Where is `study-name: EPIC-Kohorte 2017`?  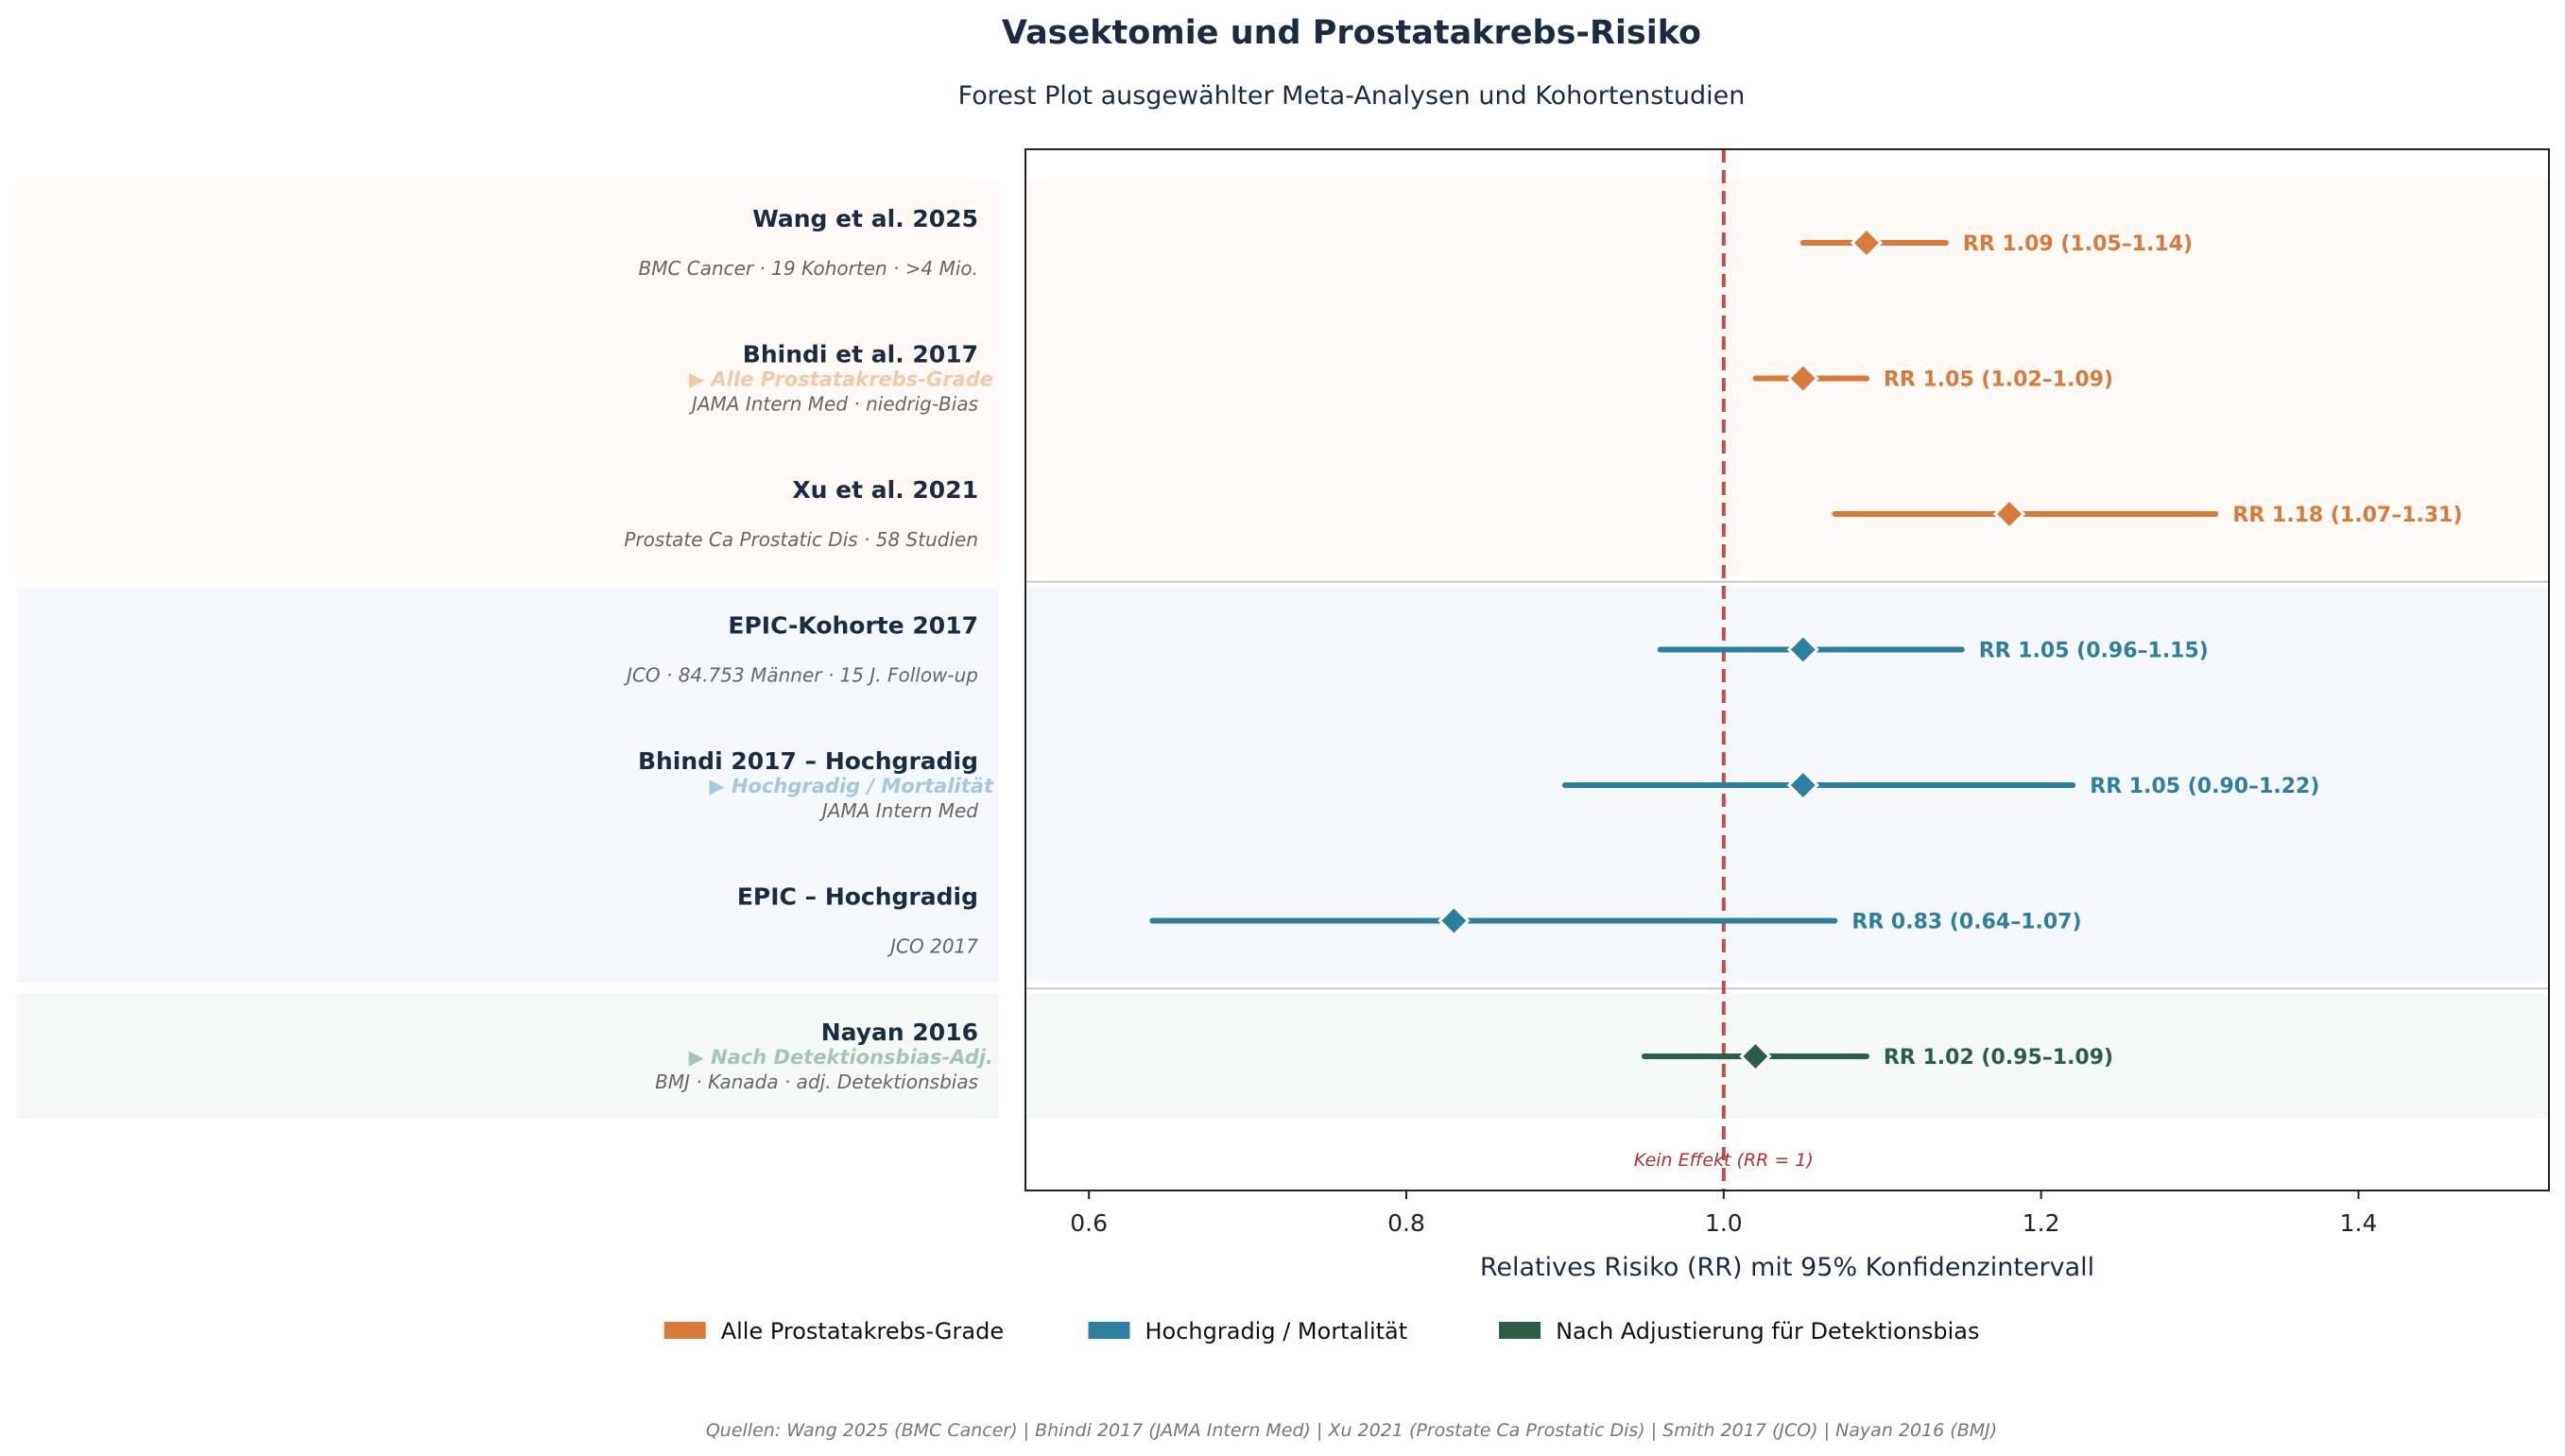 study-name: EPIC-Kohorte 2017 is located at coordinates (853, 626).